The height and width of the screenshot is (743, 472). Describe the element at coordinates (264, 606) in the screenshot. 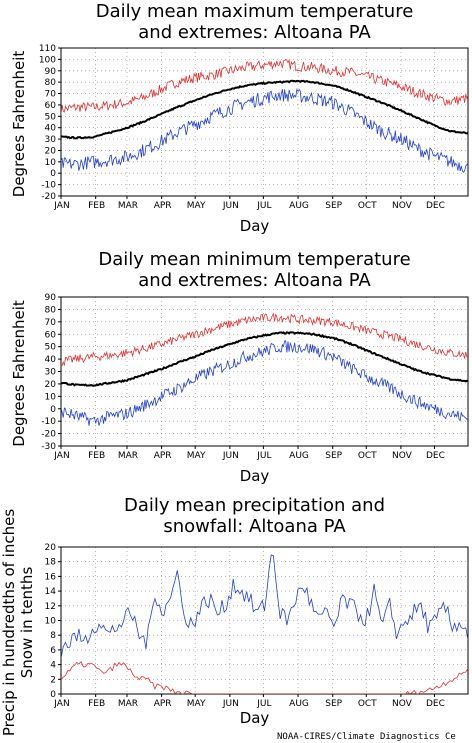

I see `series-line-precip` at that location.